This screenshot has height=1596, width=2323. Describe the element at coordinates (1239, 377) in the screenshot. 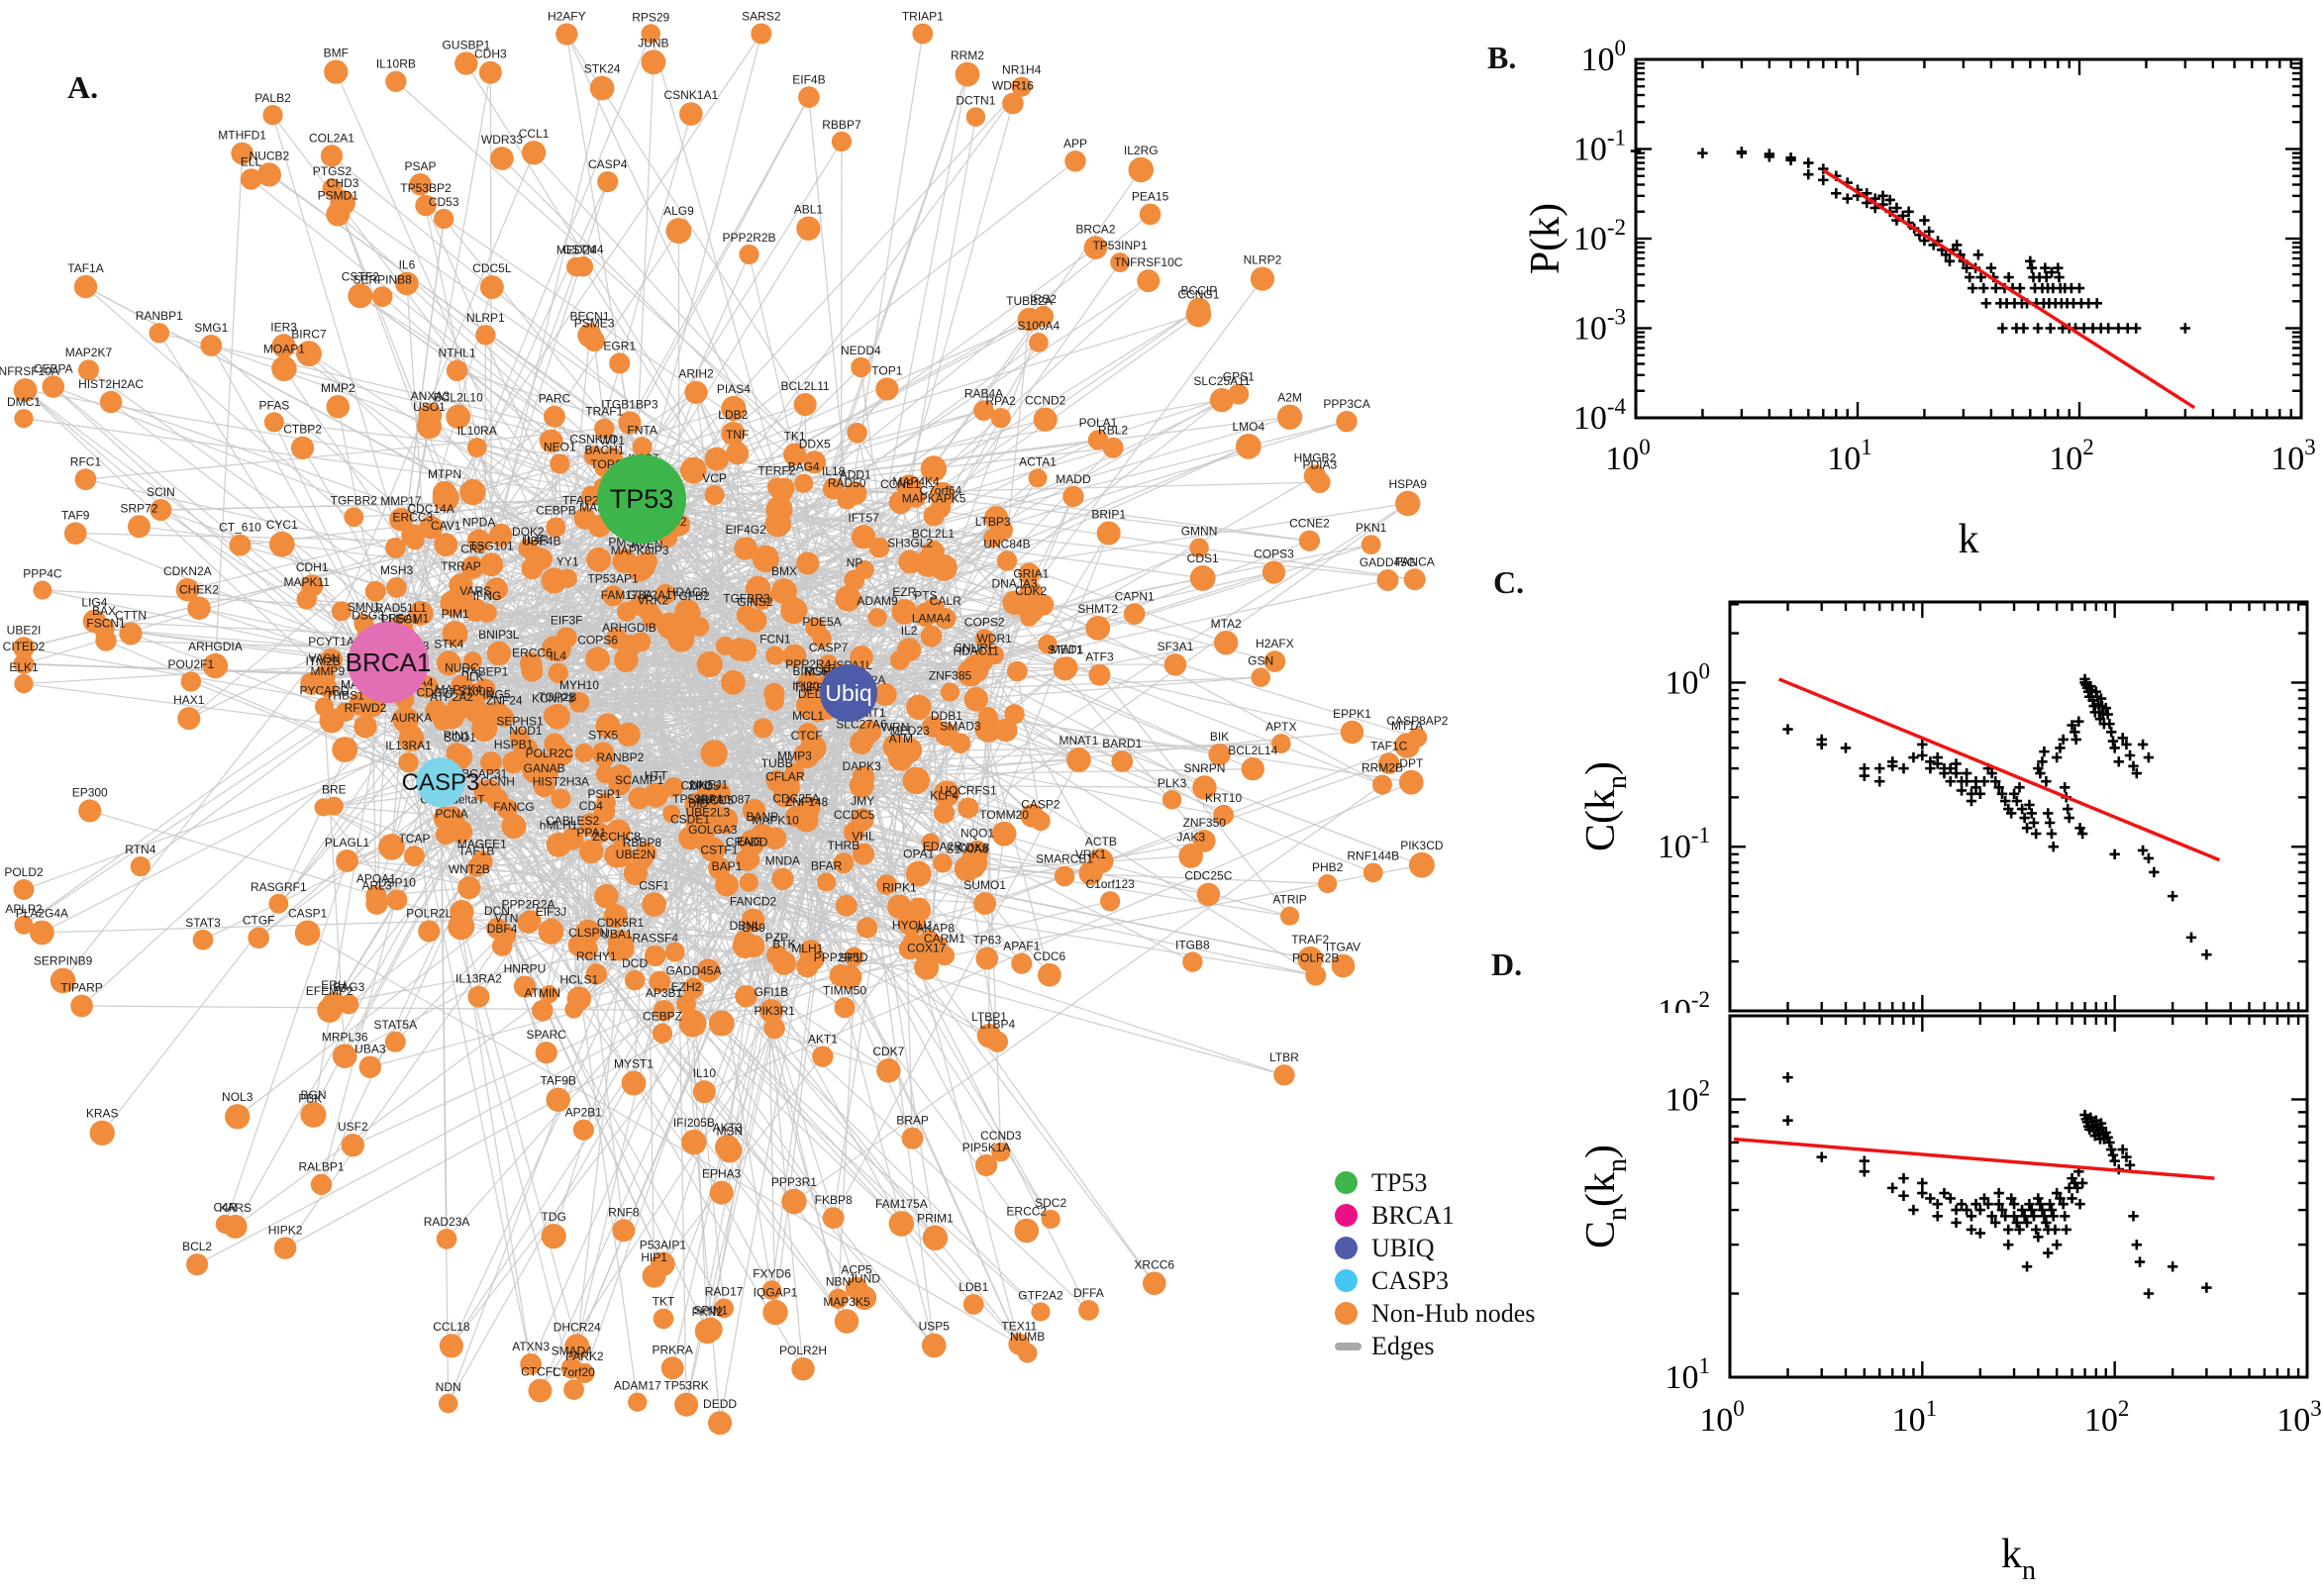

I see `network-node-label: GPS1` at that location.